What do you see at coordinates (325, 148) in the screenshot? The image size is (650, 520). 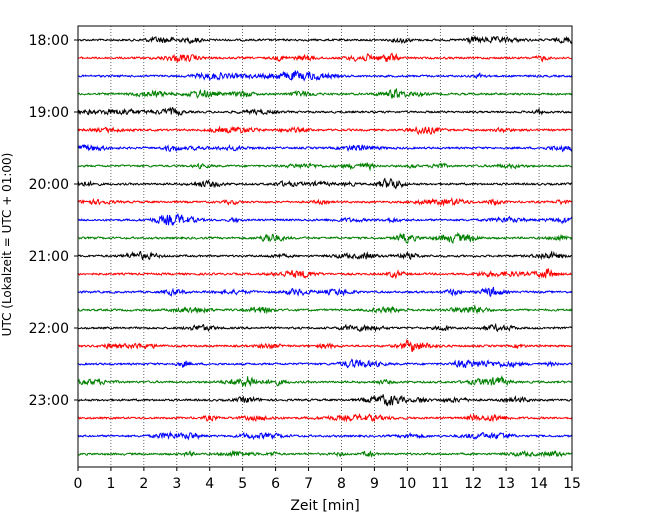 I see `trace-1930` at bounding box center [325, 148].